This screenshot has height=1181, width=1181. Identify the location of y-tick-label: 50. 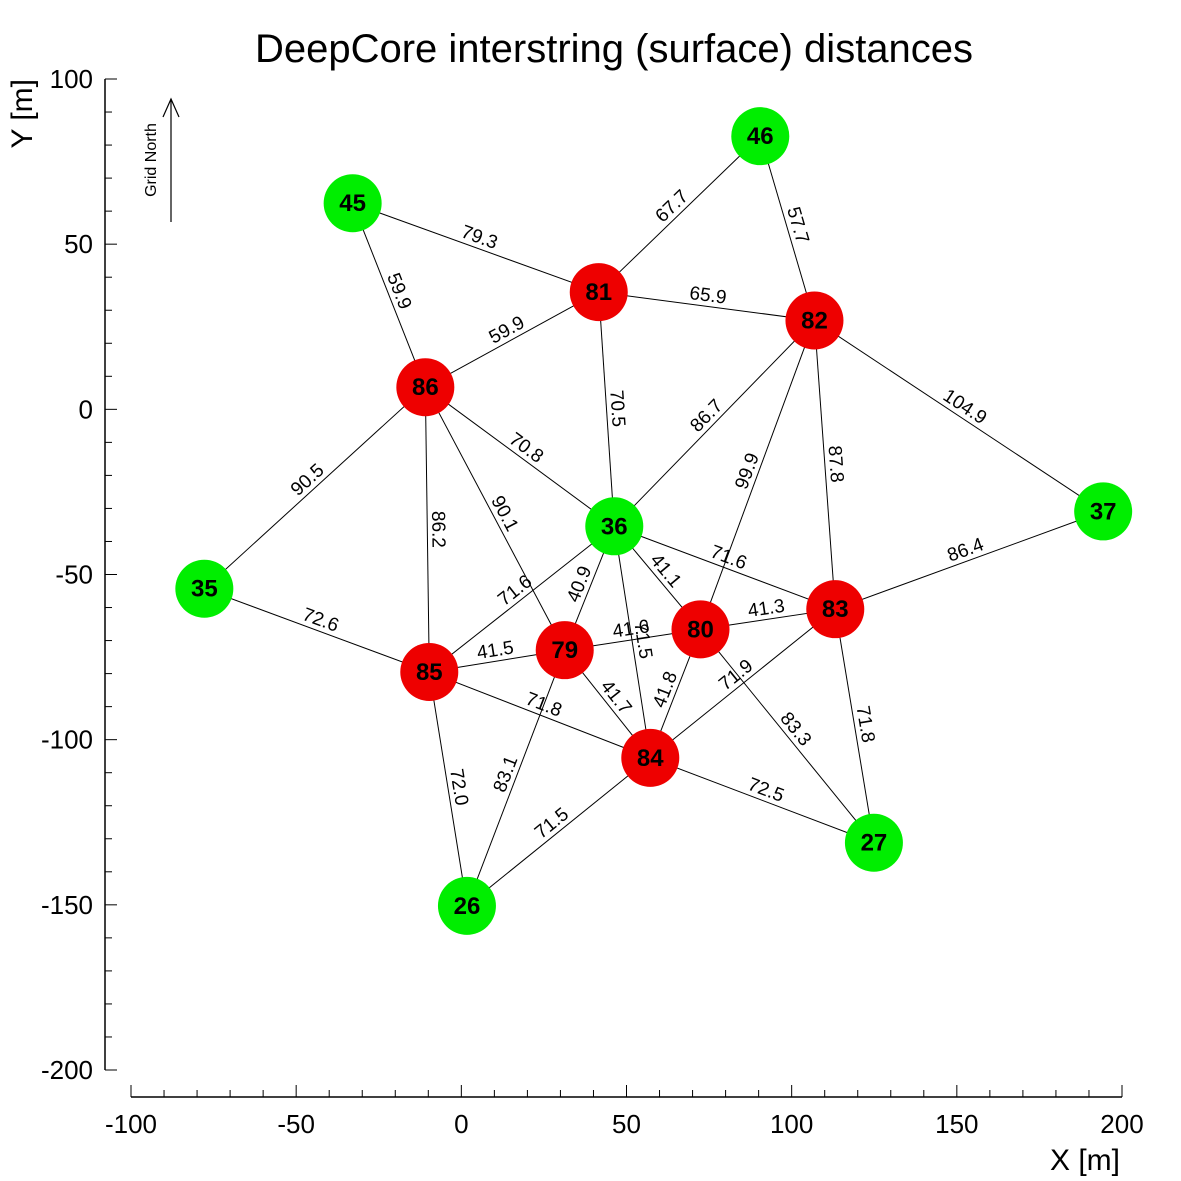
(78, 244).